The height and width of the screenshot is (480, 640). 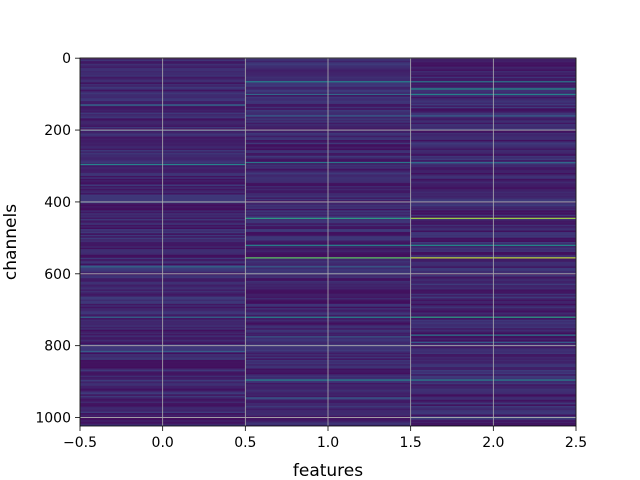 I want to click on x-tick-label: 2.0, so click(x=493, y=443).